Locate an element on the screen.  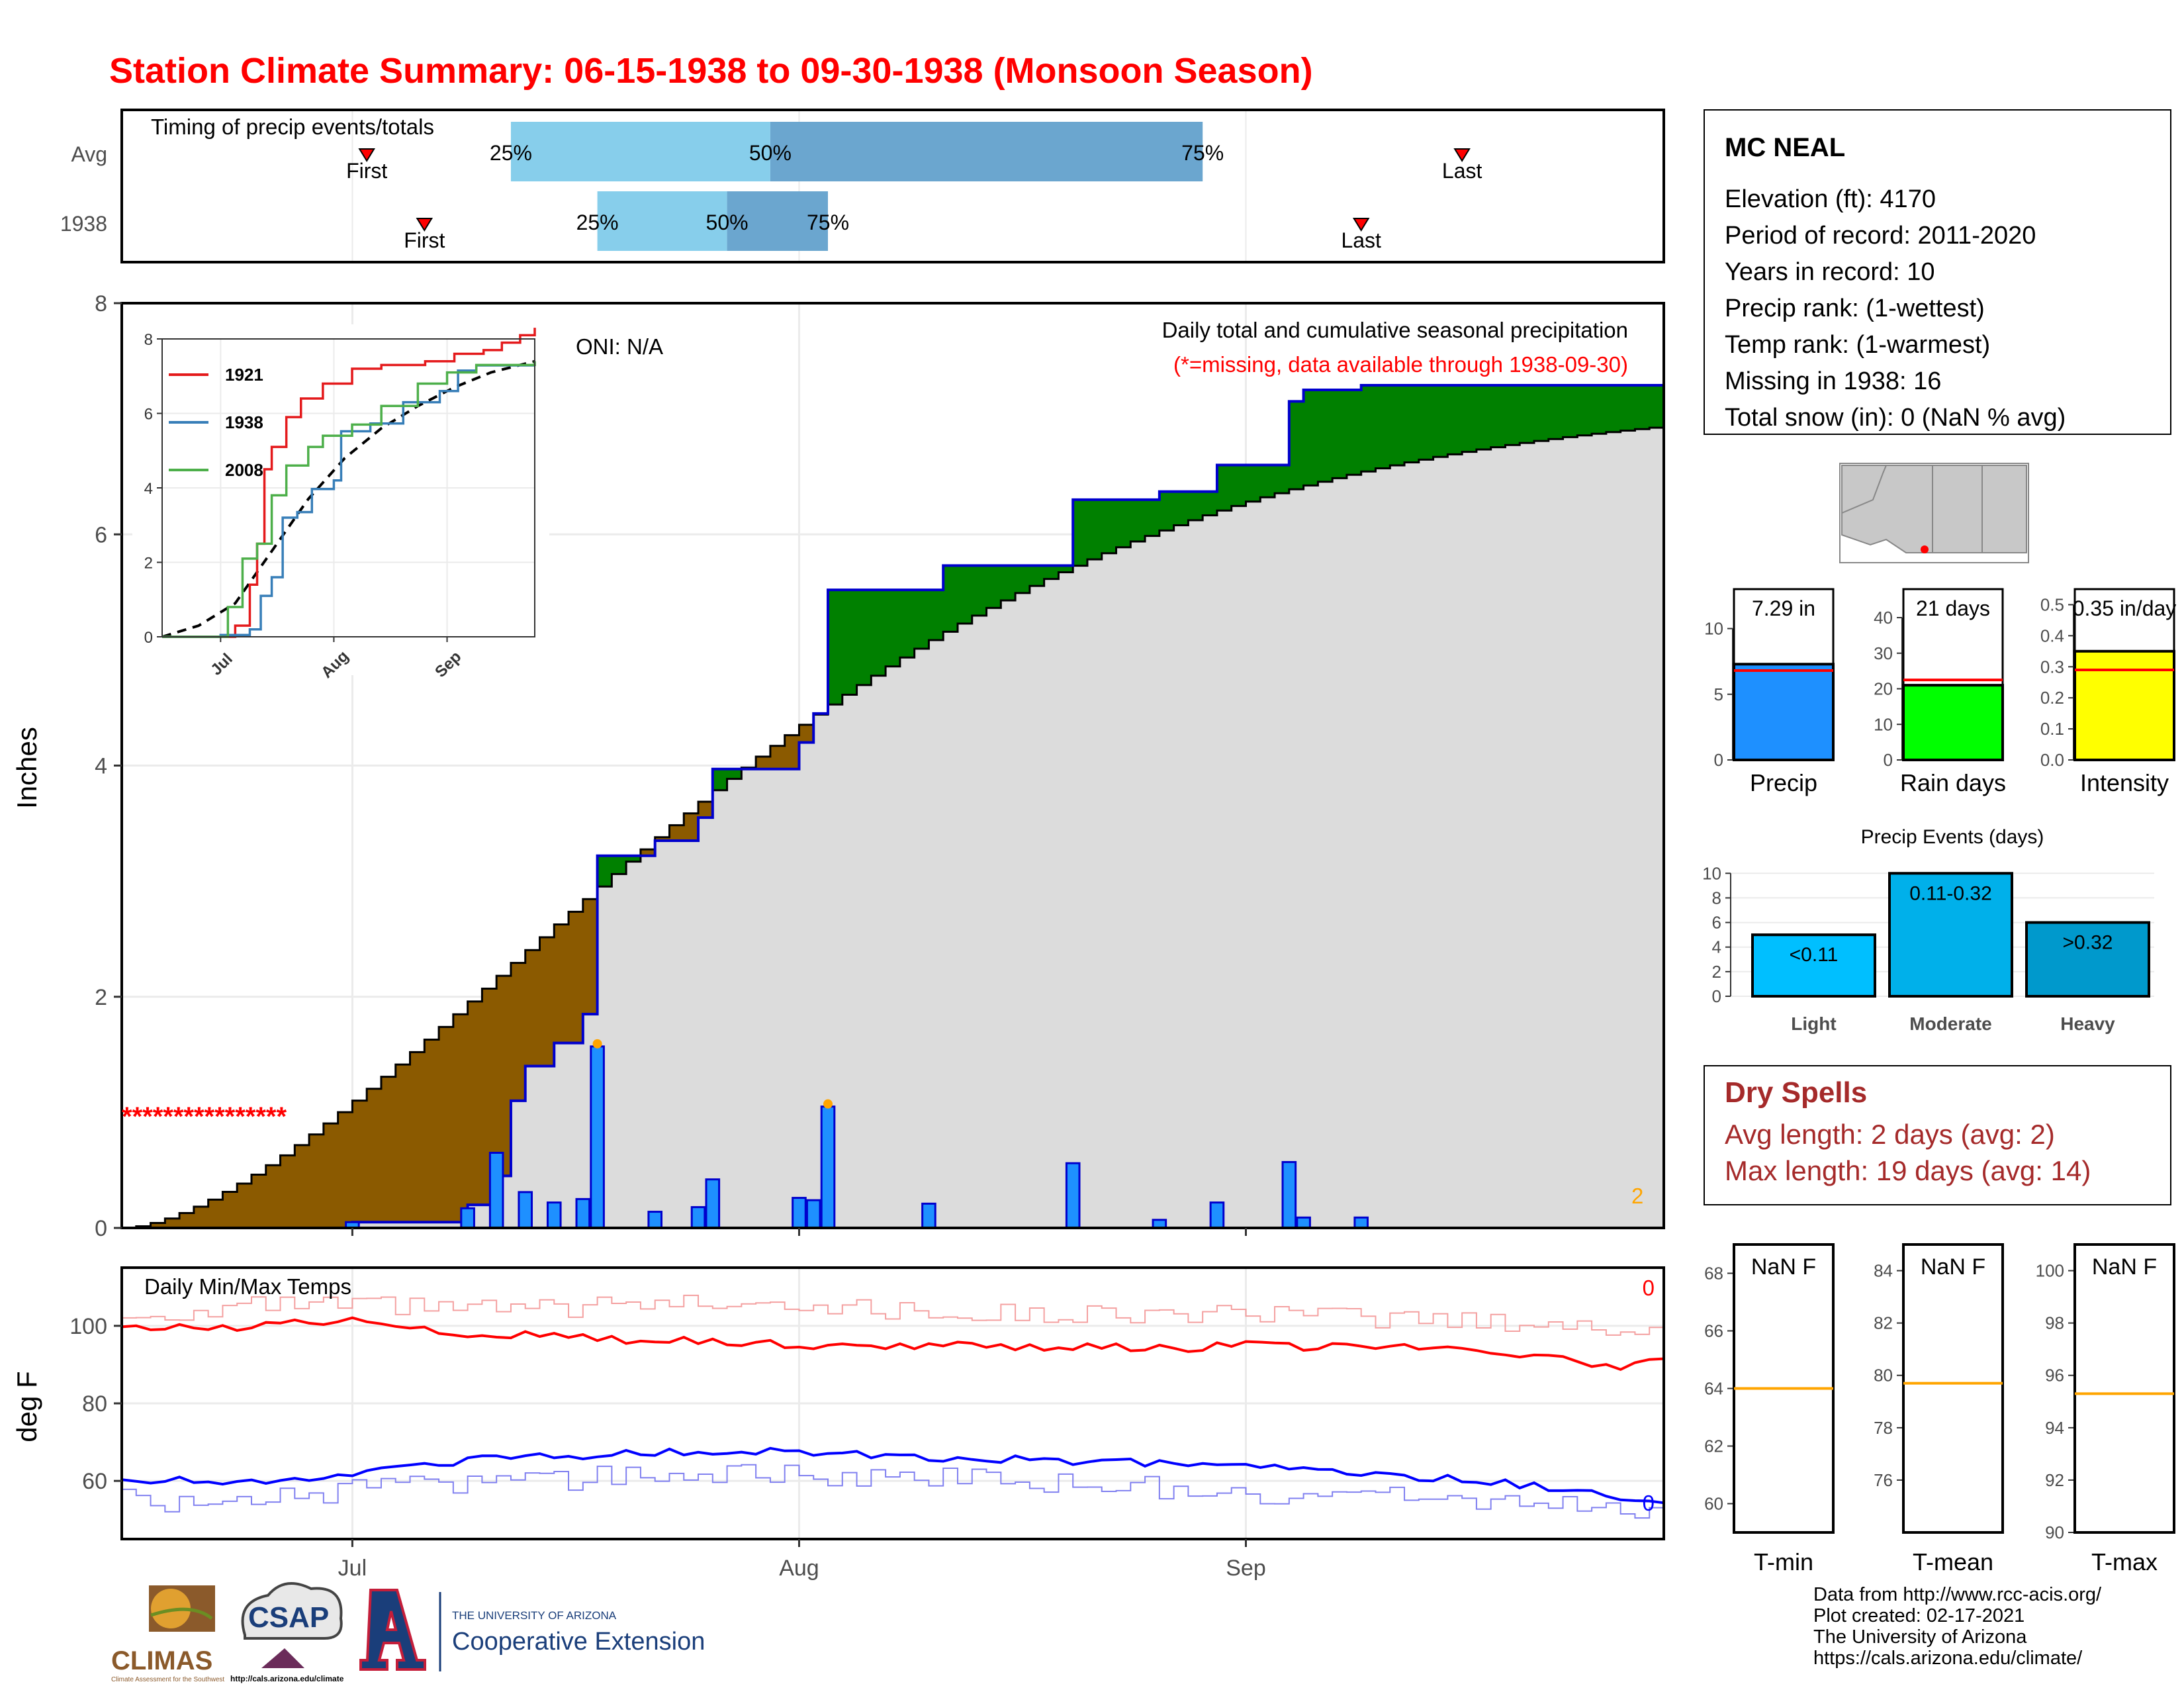
temp-box-ytick-label: 100 is located at coordinates (2050, 1271).